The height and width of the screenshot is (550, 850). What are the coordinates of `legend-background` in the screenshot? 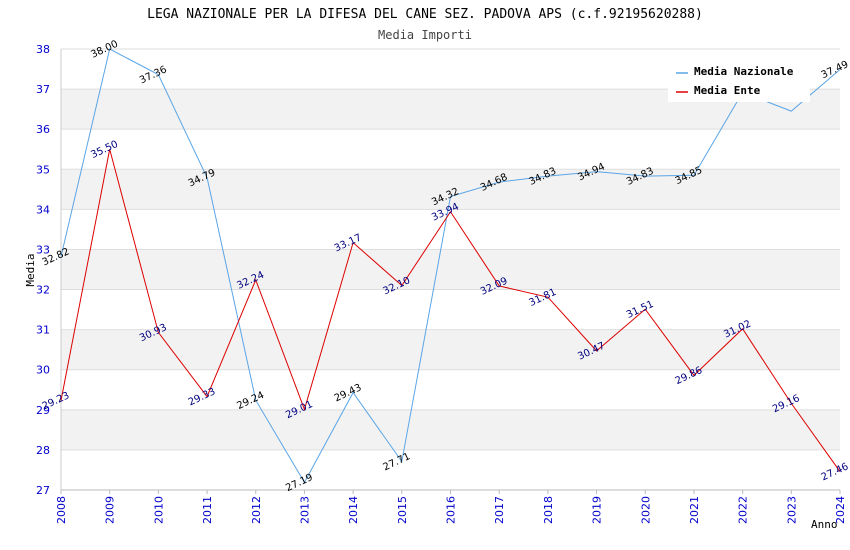 It's located at (739, 81).